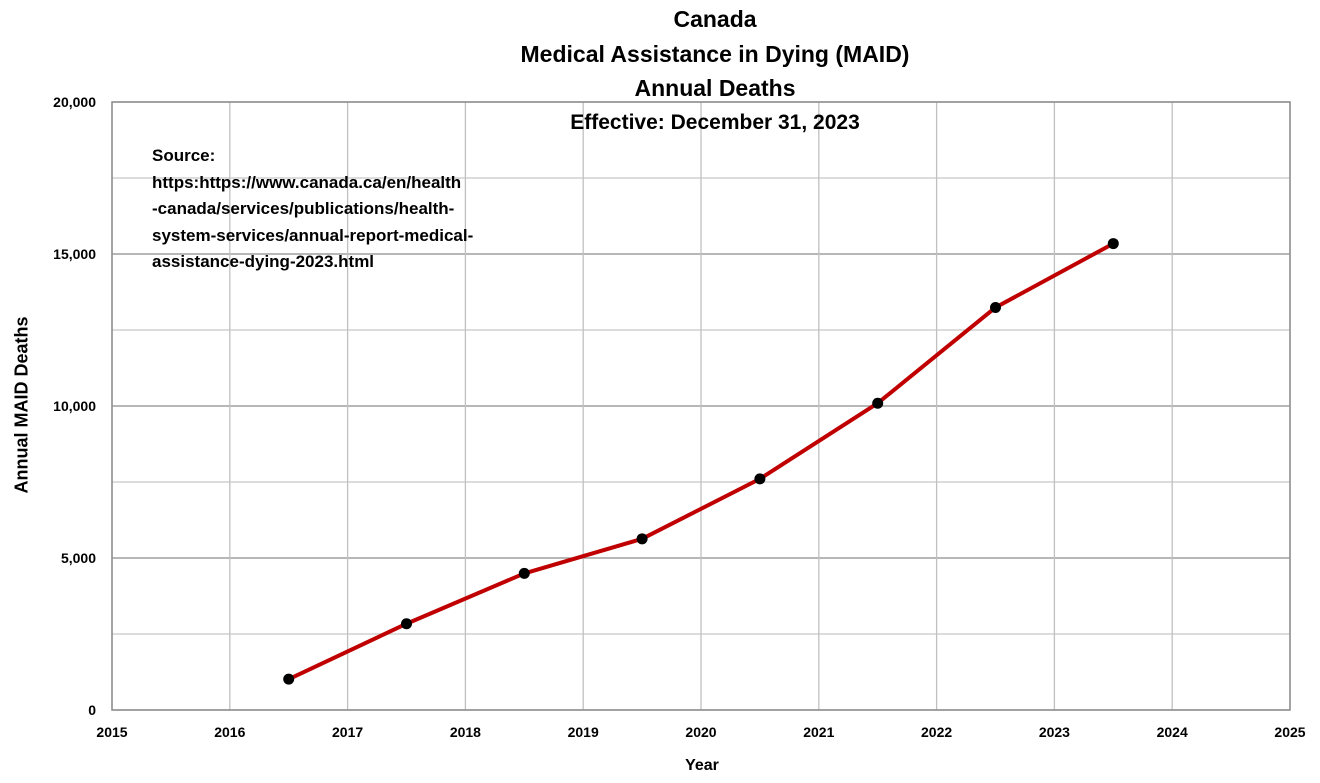  I want to click on x-axis-label: Year, so click(702, 765).